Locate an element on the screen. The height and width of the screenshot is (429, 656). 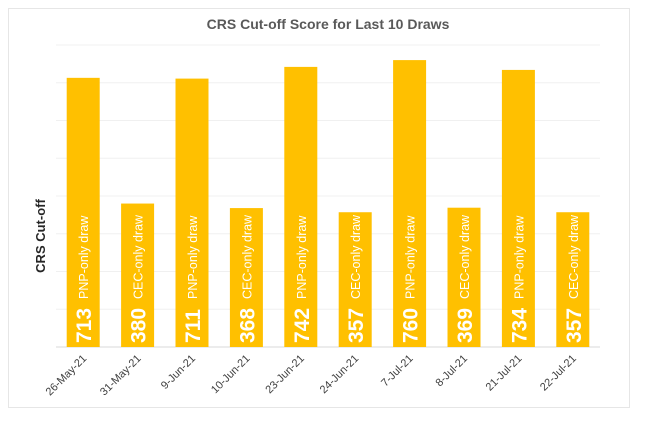
chart-title: CRS Cut-off Score for Last 10 Draws is located at coordinates (328, 24).